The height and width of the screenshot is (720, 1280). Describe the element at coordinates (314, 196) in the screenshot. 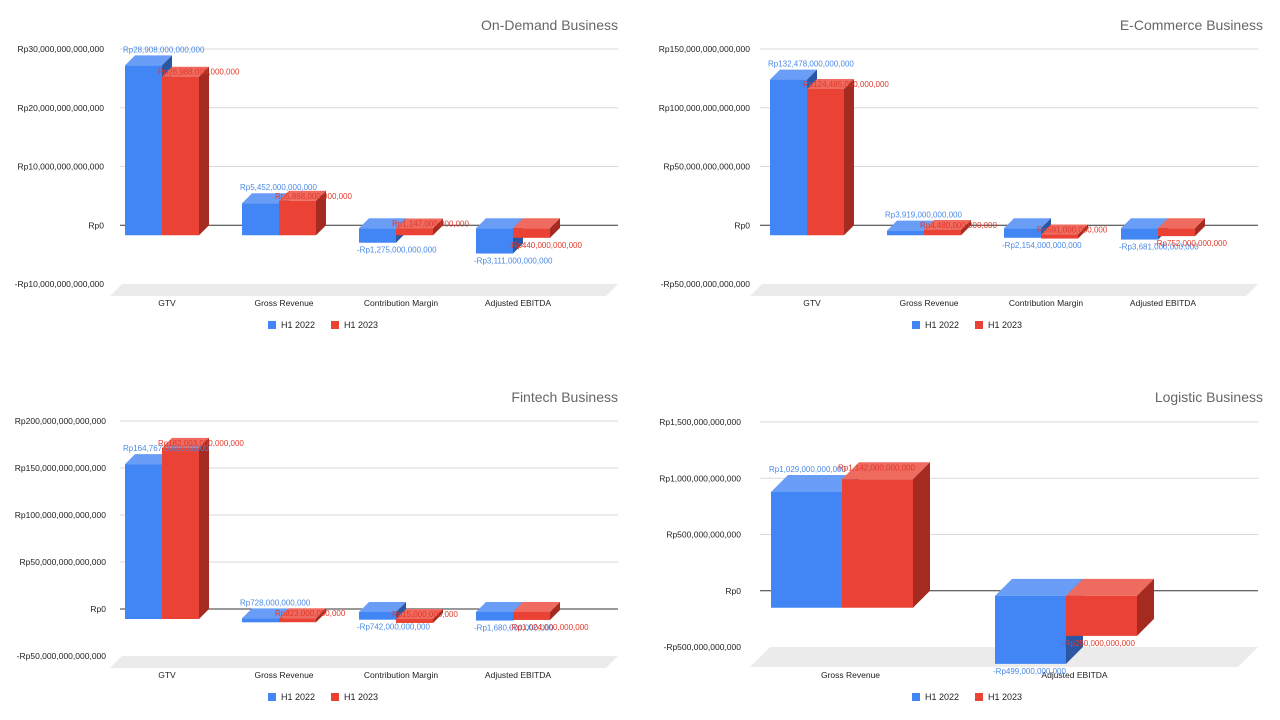

I see `data-label: Rp5,868,000,000,000` at that location.